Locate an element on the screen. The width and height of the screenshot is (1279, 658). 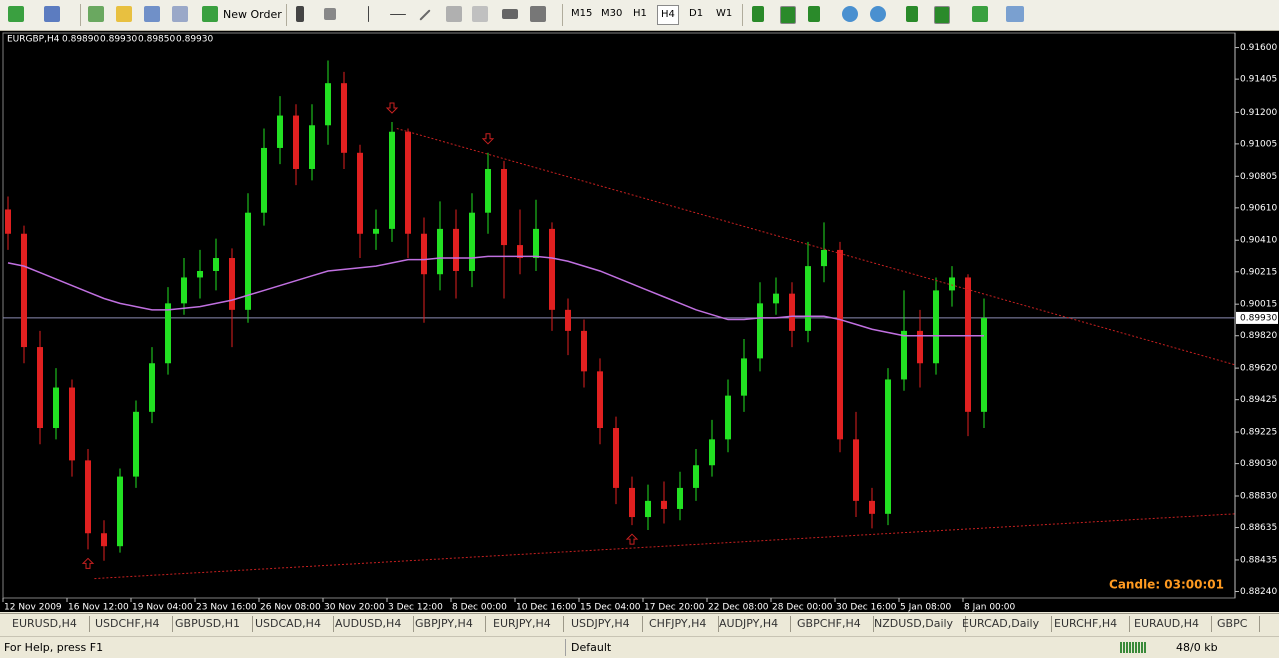
vline-button is located at coordinates (368, 14).